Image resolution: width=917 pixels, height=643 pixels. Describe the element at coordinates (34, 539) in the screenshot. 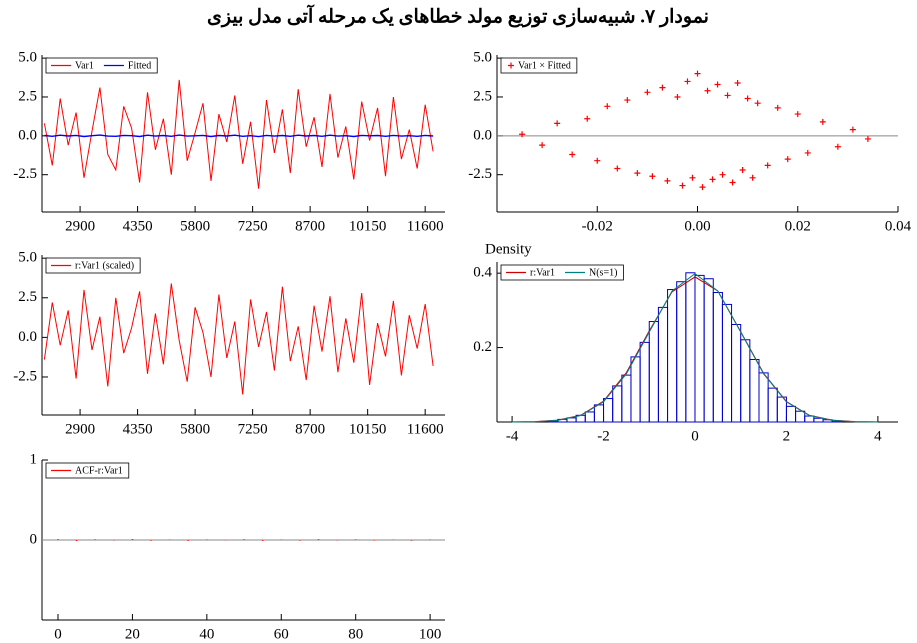

I see `y-tick-label: 0` at that location.